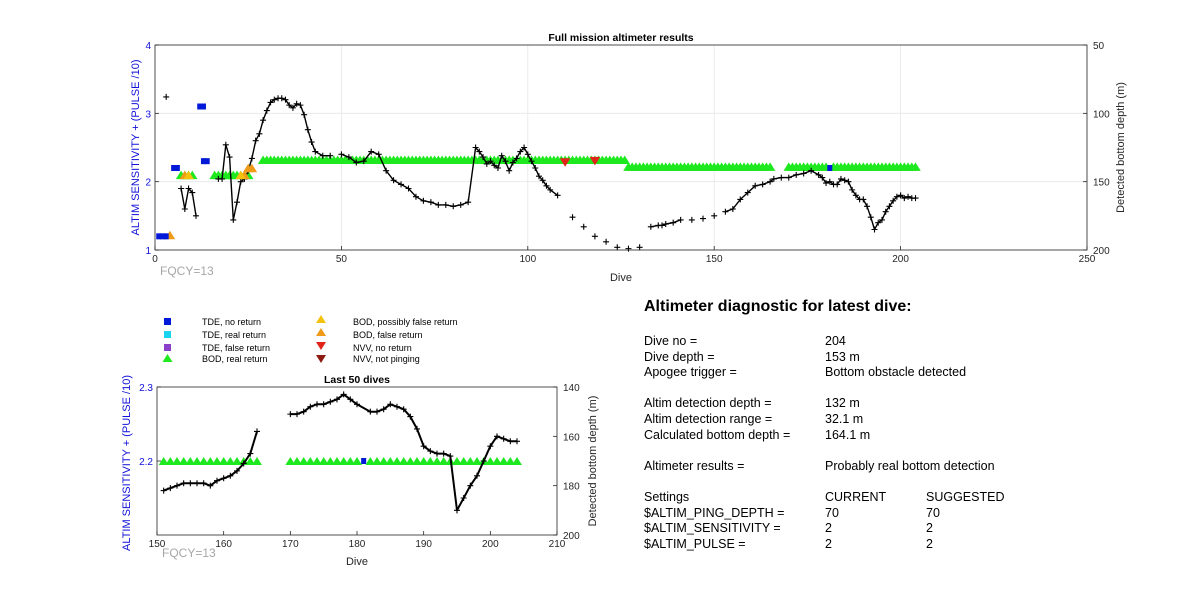 Image resolution: width=1200 pixels, height=601 pixels. I want to click on legend-label-bod-possibly-false: BOD, possibly false return, so click(405, 322).